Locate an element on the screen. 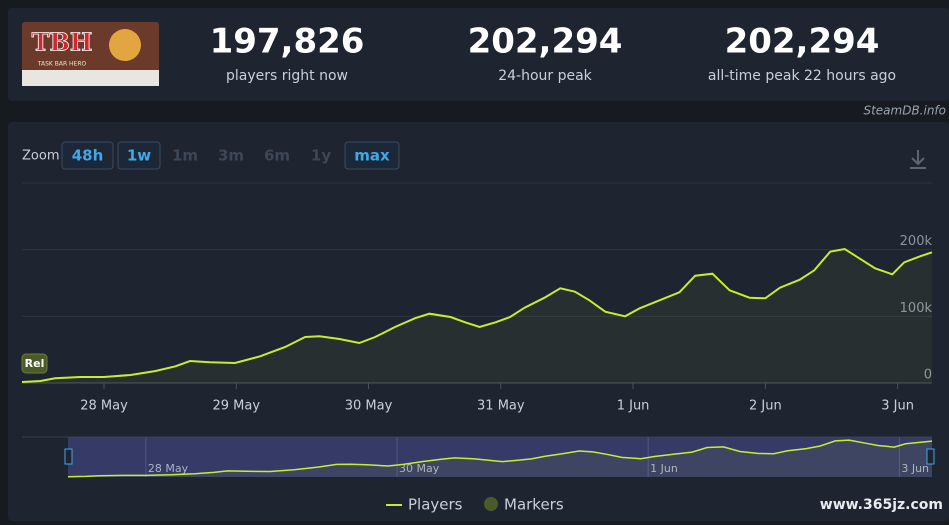 This screenshot has height=525, width=949. annotation-text: Rel is located at coordinates (35, 363).